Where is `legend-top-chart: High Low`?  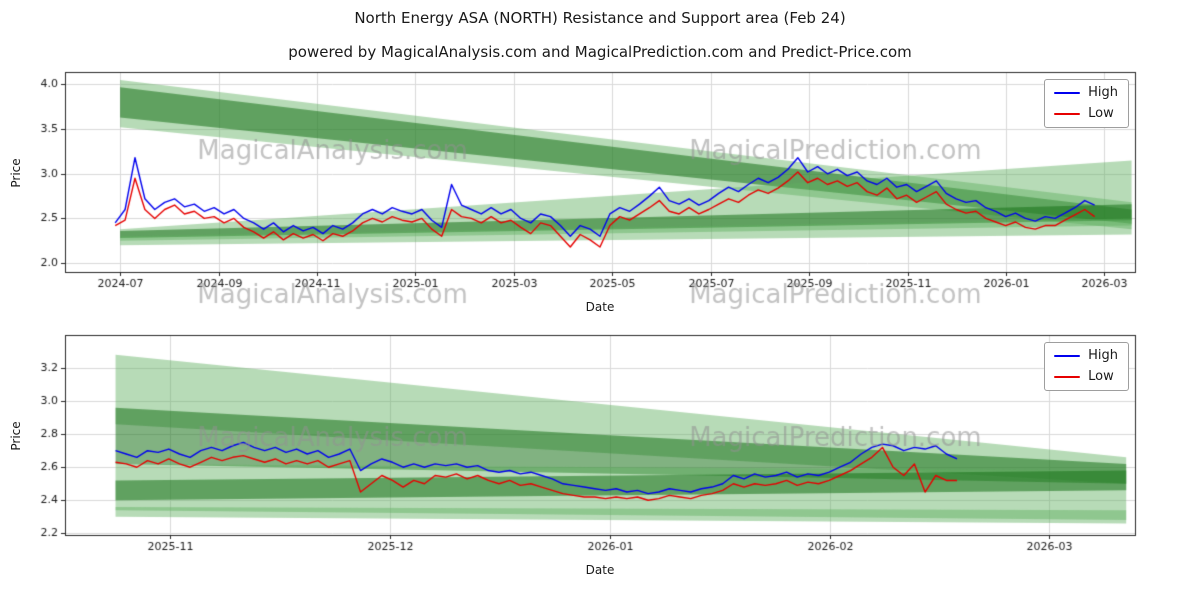 legend-top-chart: High Low is located at coordinates (1086, 103).